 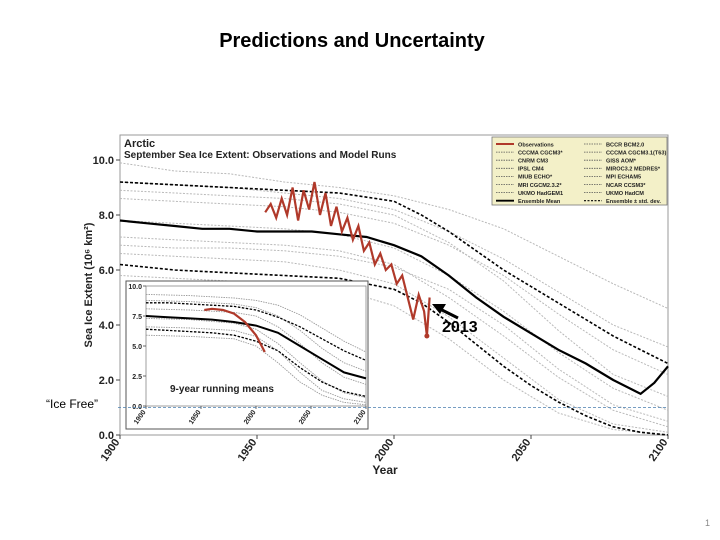 What do you see at coordinates (536, 145) in the screenshot?
I see `legend-label: Observations` at bounding box center [536, 145].